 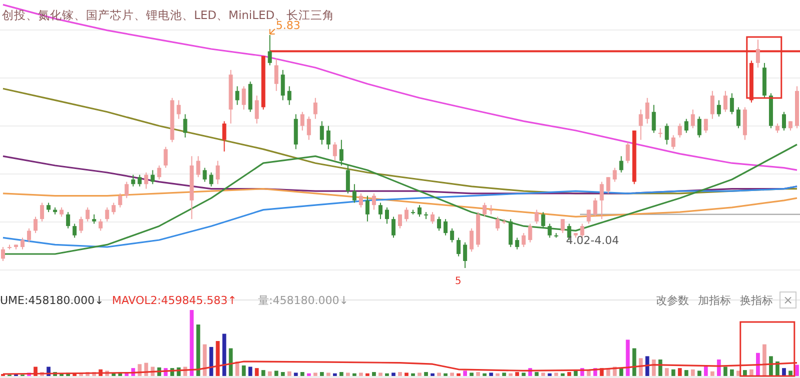 What do you see at coordinates (303, 300) in the screenshot?
I see `text: 量:458180.000↓` at bounding box center [303, 300].